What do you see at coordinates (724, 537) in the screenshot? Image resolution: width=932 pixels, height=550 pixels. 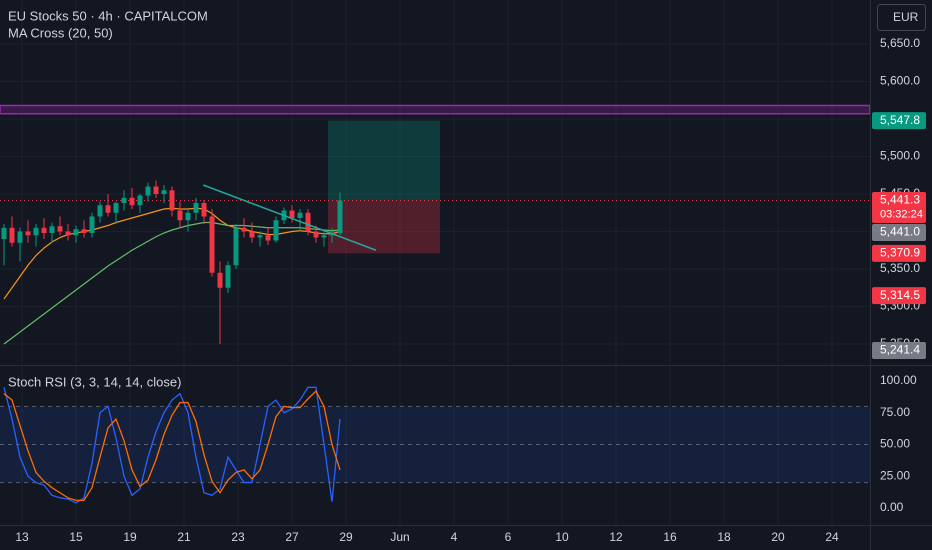 I see `x-tick-label: 18` at bounding box center [724, 537].